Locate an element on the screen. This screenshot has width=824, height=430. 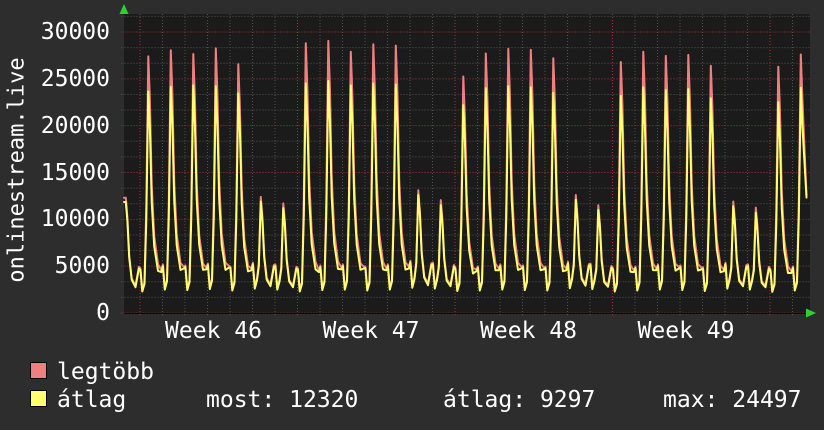
stat-most-label: most: is located at coordinates (241, 400).